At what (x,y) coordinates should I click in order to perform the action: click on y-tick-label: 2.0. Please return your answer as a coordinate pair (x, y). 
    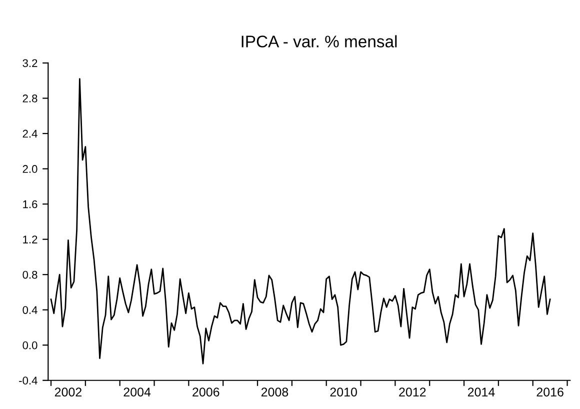
    Looking at the image, I should click on (30, 169).